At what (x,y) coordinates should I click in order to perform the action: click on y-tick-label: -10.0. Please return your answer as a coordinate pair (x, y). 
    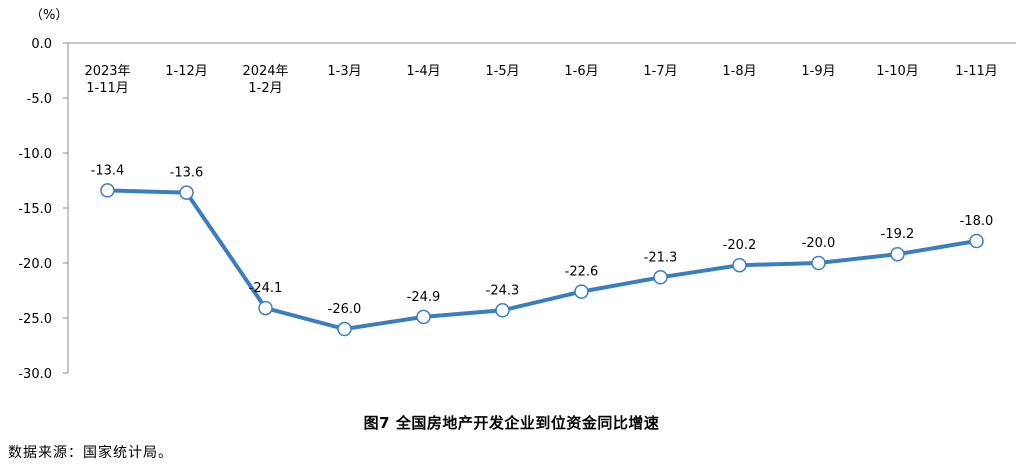
    Looking at the image, I should click on (35, 154).